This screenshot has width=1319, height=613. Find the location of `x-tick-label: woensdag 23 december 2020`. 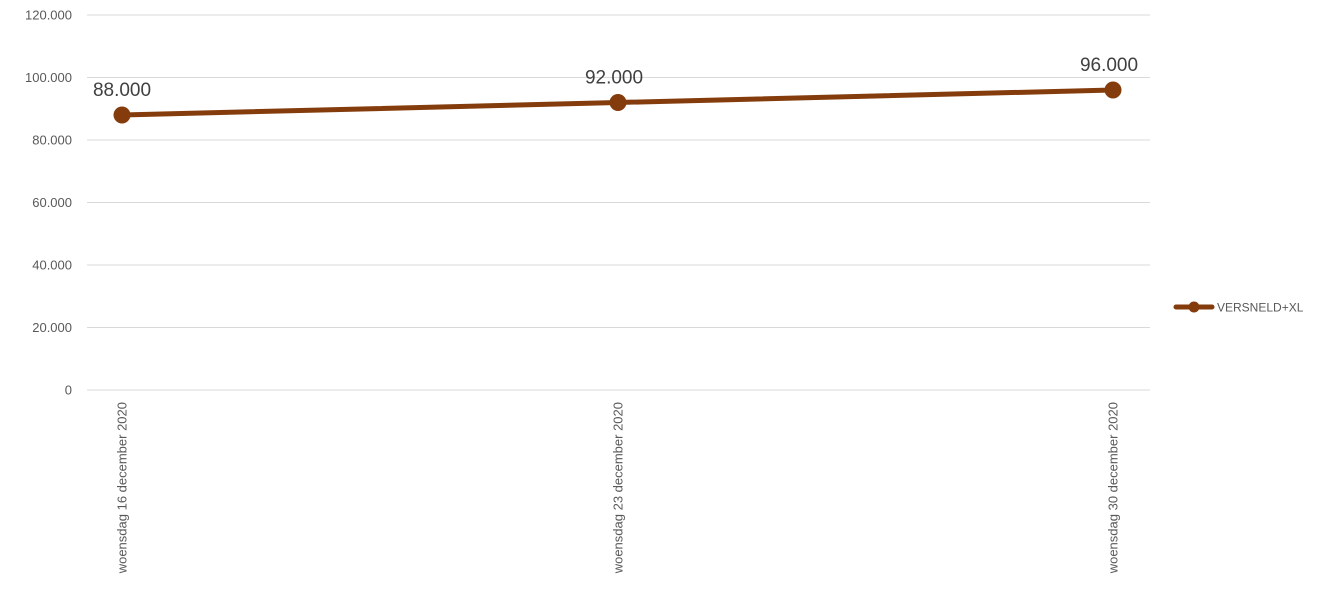

x-tick-label: woensdag 23 december 2020 is located at coordinates (618, 488).